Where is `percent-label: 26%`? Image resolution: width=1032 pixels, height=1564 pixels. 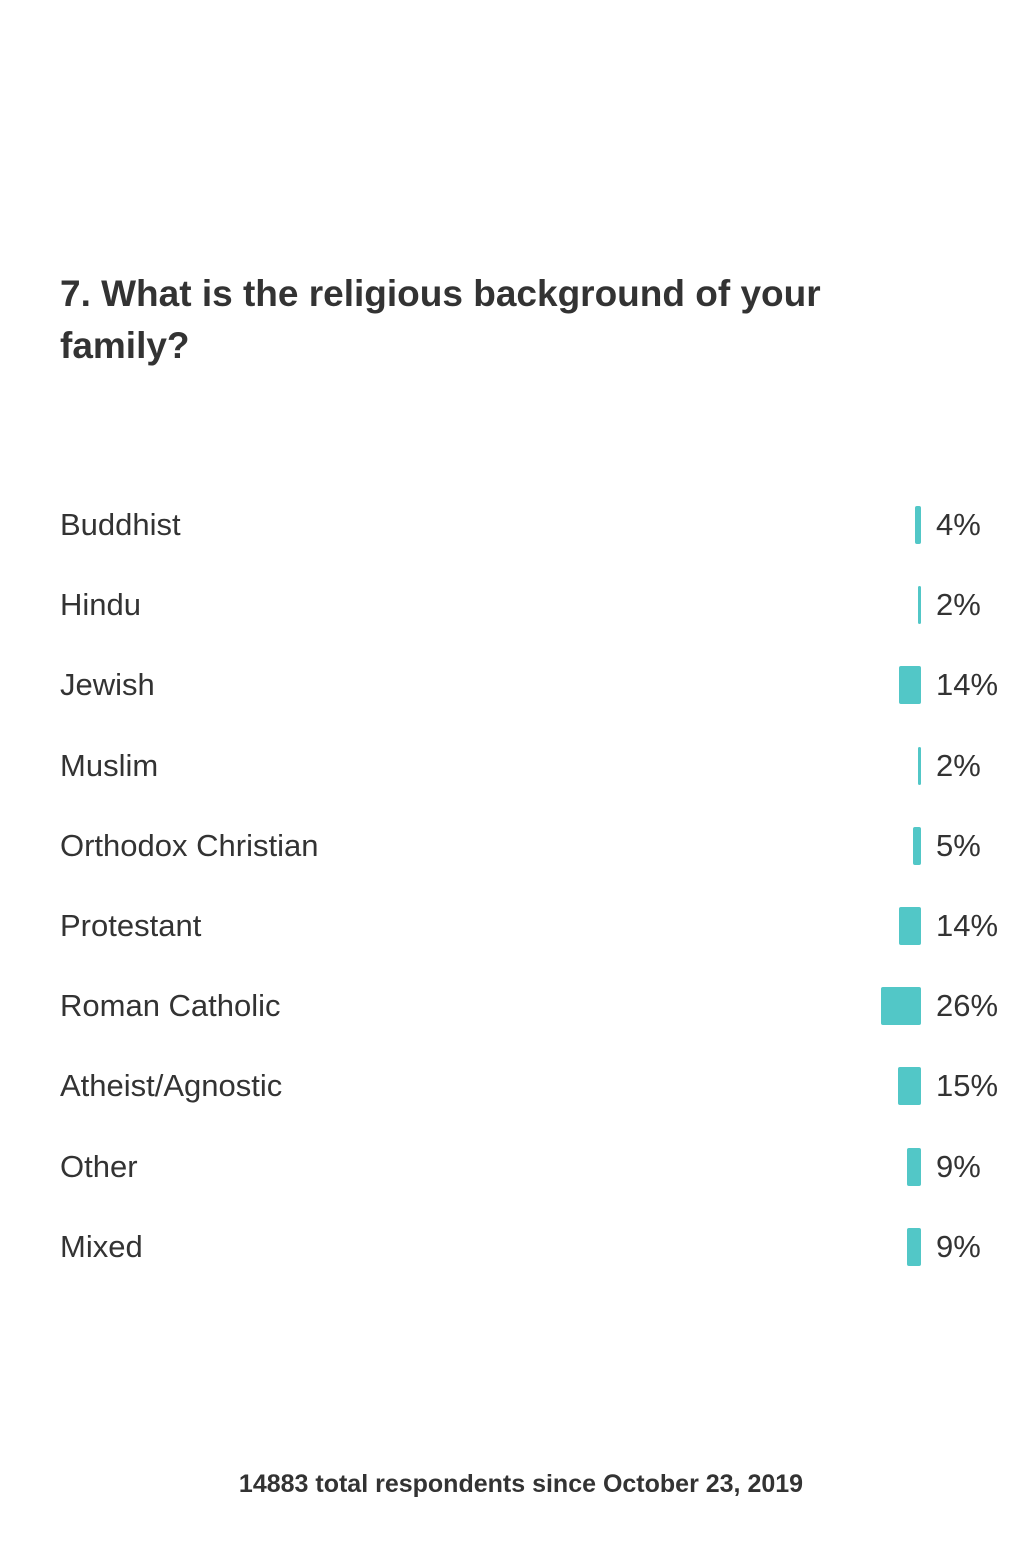
percent-label: 26% is located at coordinates (967, 1006).